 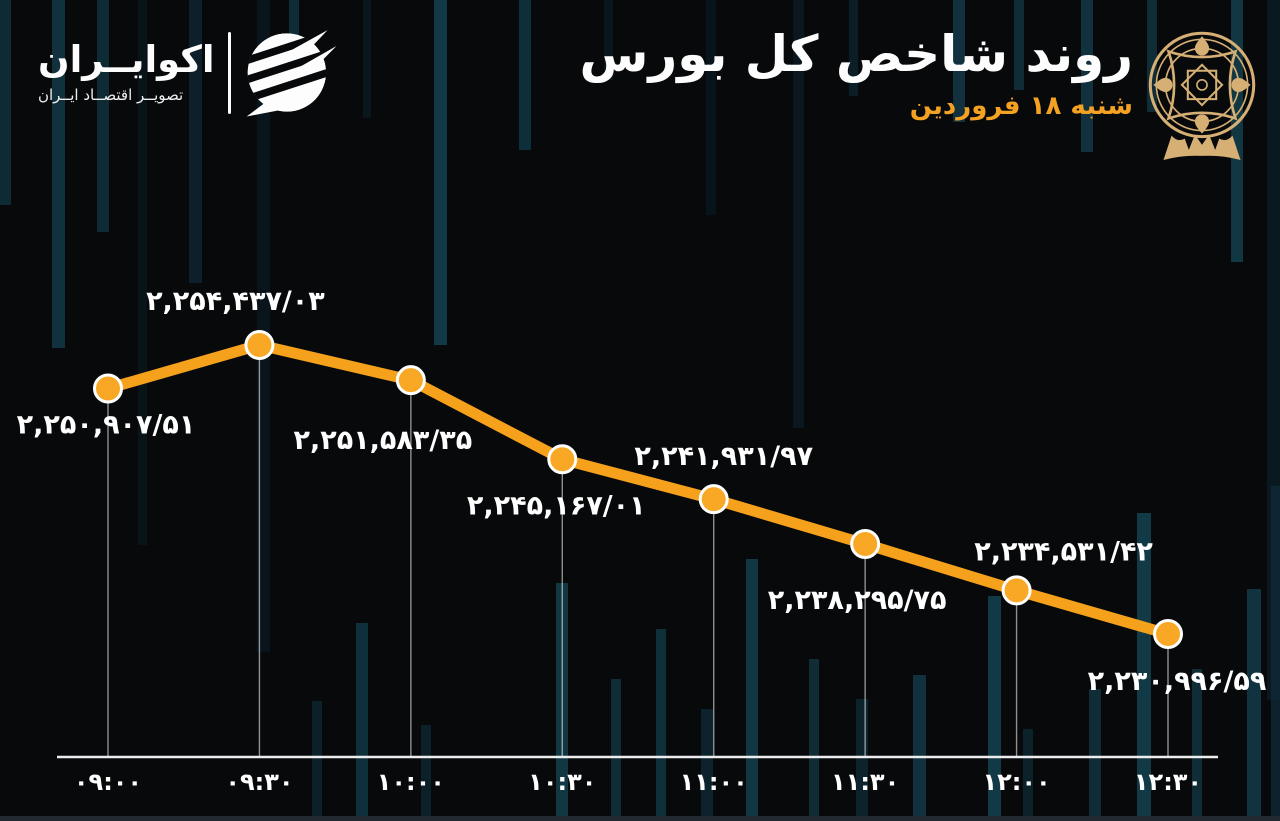 I want to click on title-block: روند شاخص کل بورس شنبه ۱۸ فروردین, so click(x=856, y=71).